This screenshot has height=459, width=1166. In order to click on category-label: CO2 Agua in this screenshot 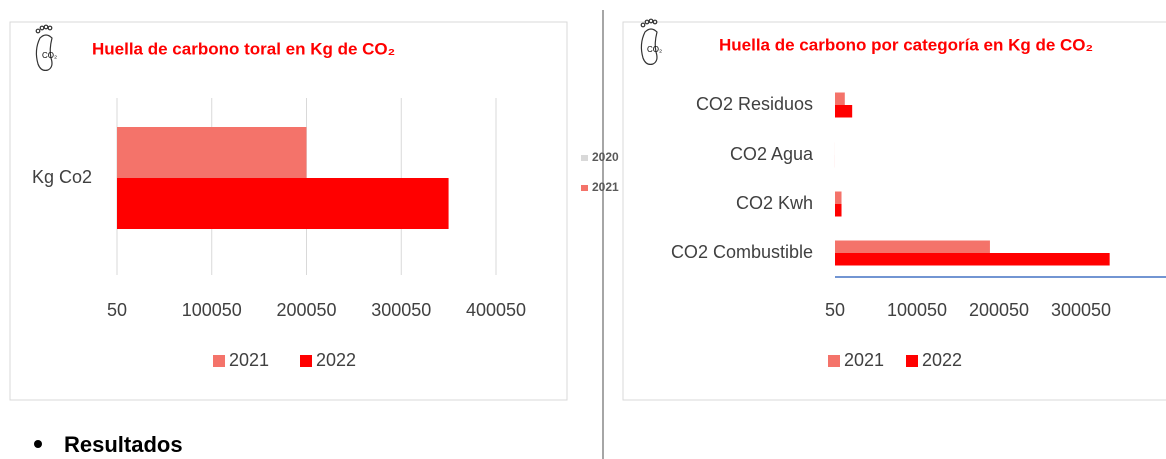, I will do `click(772, 154)`.